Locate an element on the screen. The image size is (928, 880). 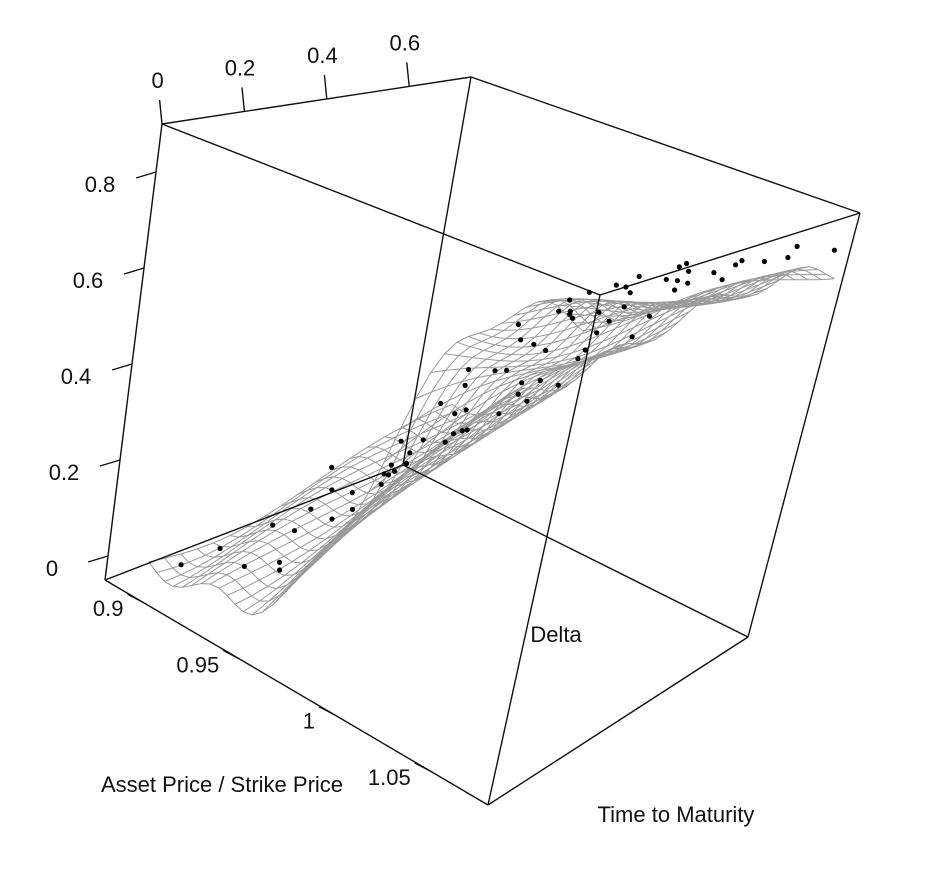
y-axis-tick-label: 0.6 is located at coordinates (405, 42).